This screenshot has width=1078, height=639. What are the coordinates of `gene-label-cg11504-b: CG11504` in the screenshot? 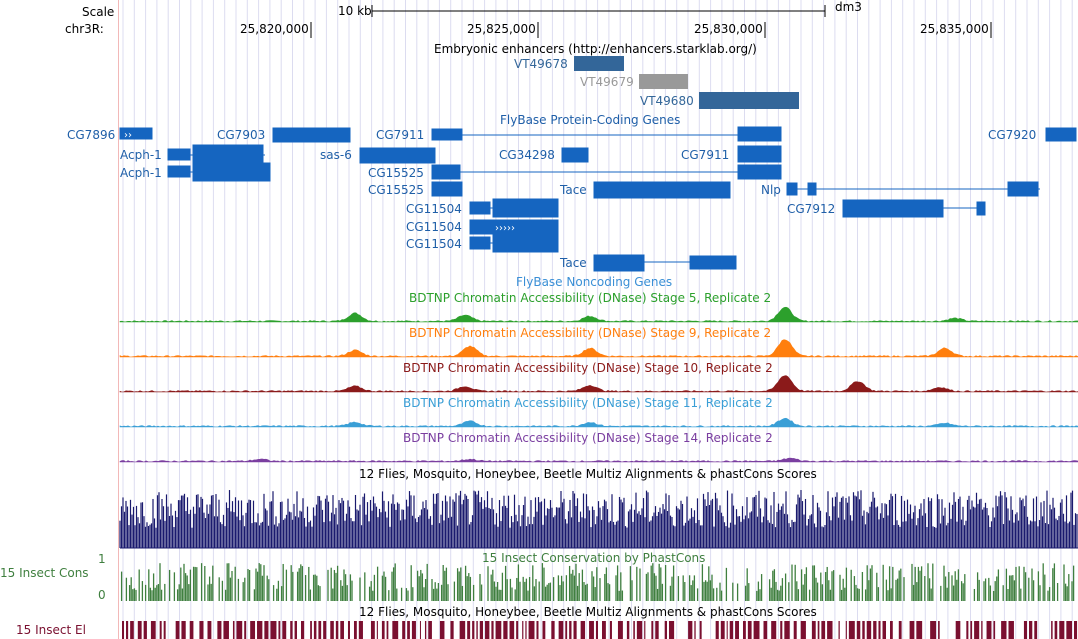 It's located at (434, 227).